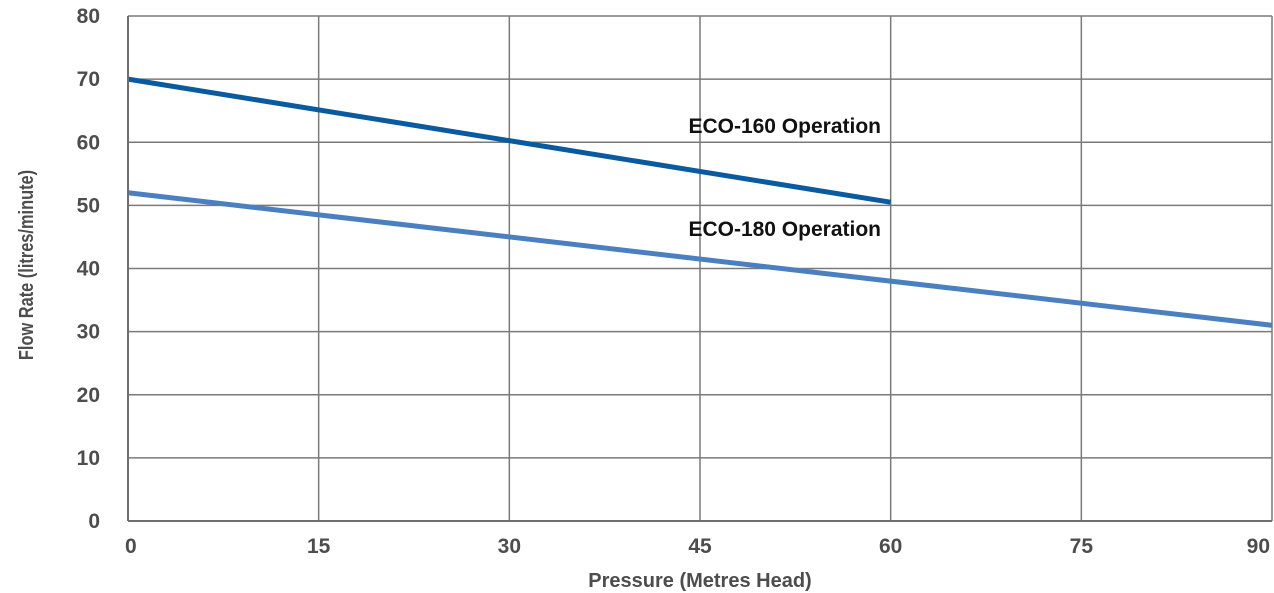 Image resolution: width=1274 pixels, height=593 pixels. I want to click on x-tick-label: 45, so click(700, 546).